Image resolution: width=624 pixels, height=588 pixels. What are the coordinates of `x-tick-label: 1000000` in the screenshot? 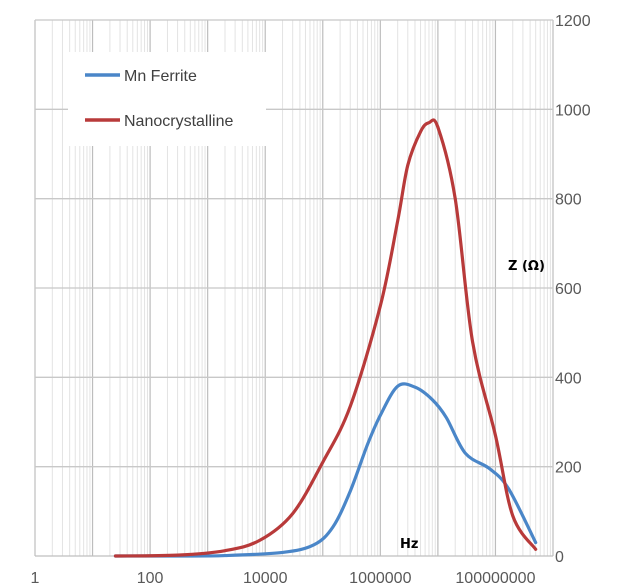 It's located at (380, 578).